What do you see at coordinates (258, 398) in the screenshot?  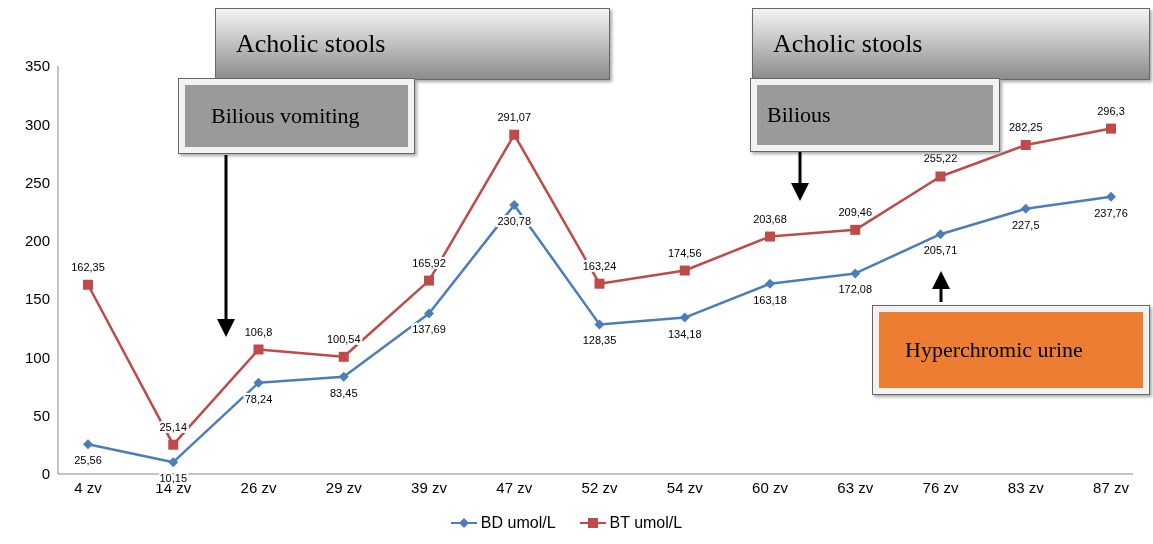 I see `data-label: 78,24` at bounding box center [258, 398].